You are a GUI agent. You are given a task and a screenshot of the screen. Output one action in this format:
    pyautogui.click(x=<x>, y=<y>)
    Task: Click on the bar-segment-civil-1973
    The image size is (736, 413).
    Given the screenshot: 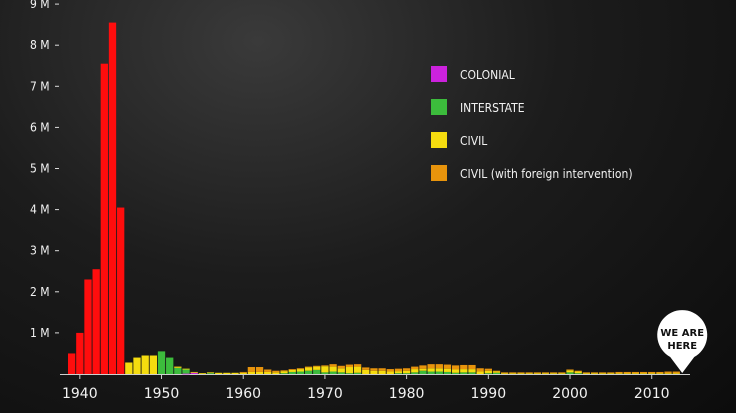 What is the action you would take?
    pyautogui.click(x=349, y=370)
    